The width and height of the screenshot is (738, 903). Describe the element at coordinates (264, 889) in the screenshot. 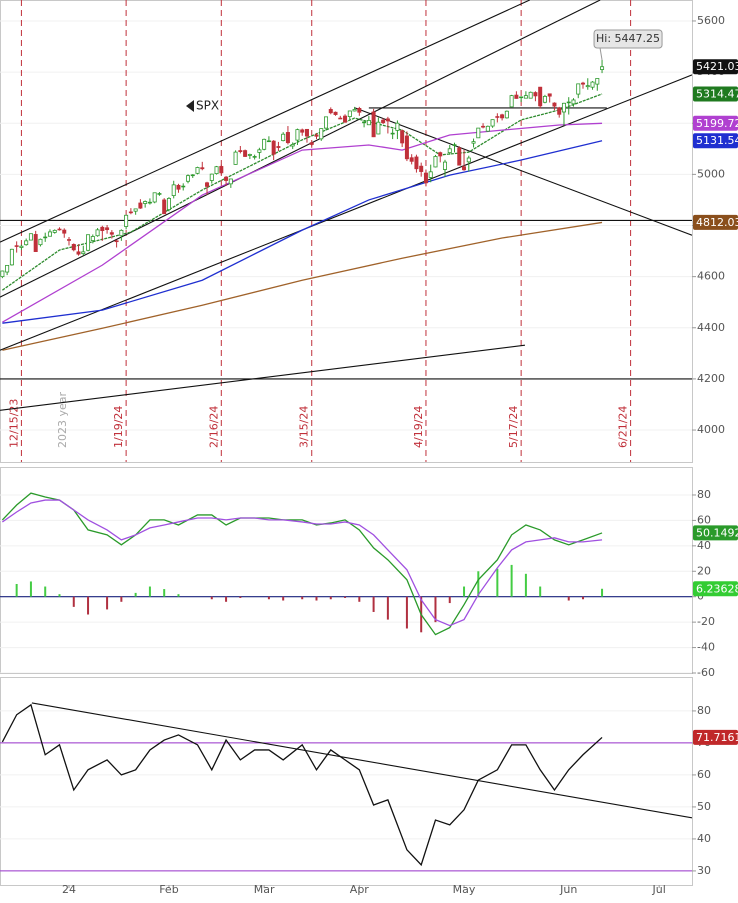

I see `x-tick-label: Mar` at that location.